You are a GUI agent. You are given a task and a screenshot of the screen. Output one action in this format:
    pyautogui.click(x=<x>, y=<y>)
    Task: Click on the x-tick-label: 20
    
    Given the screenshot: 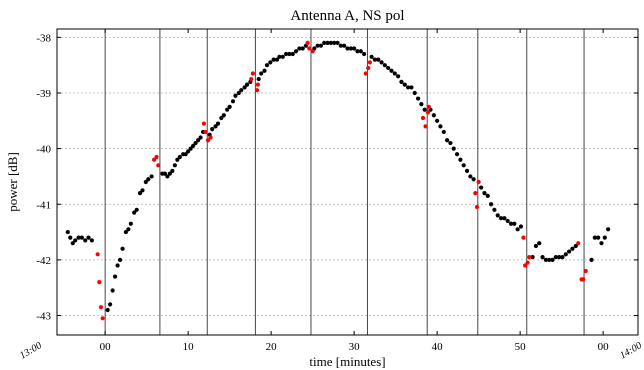 What is the action you would take?
    pyautogui.click(x=272, y=347)
    